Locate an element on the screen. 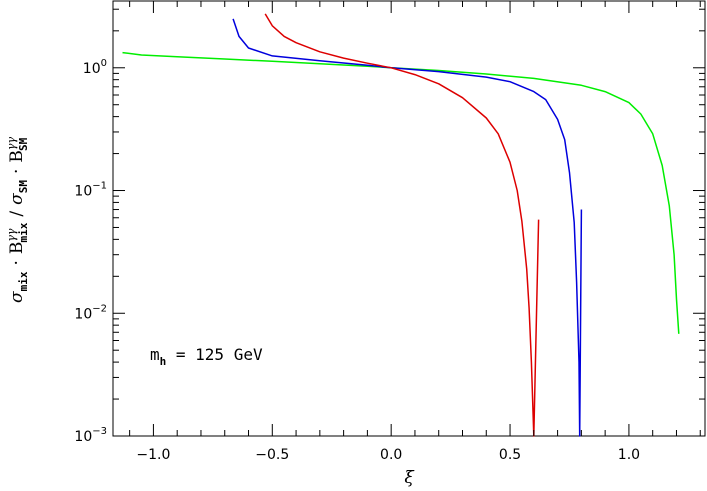 The height and width of the screenshot is (491, 707). x-tick-label: 1.0 is located at coordinates (629, 455).